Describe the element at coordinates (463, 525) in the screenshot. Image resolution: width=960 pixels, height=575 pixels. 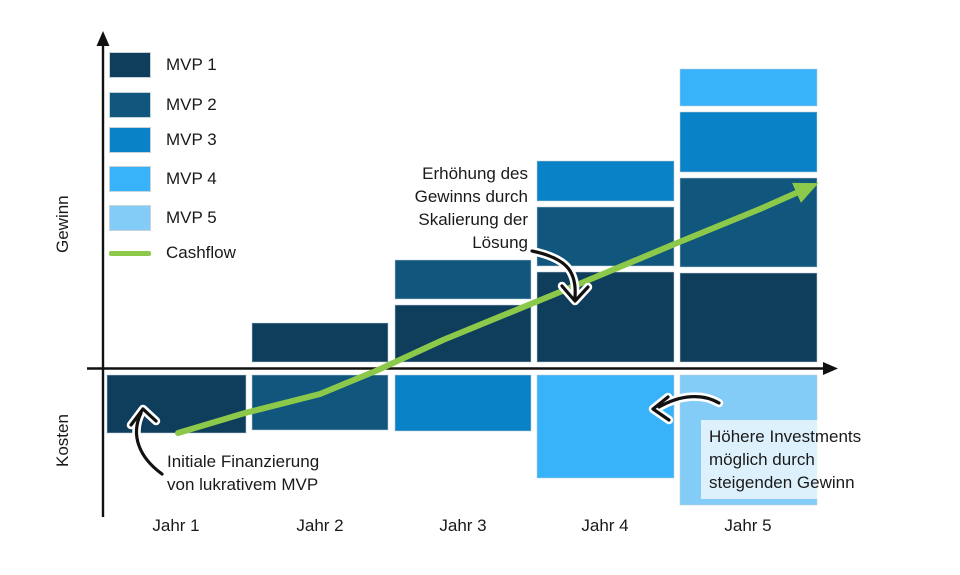
I see `x-axis-label-jahr-3: Jahr 3` at that location.